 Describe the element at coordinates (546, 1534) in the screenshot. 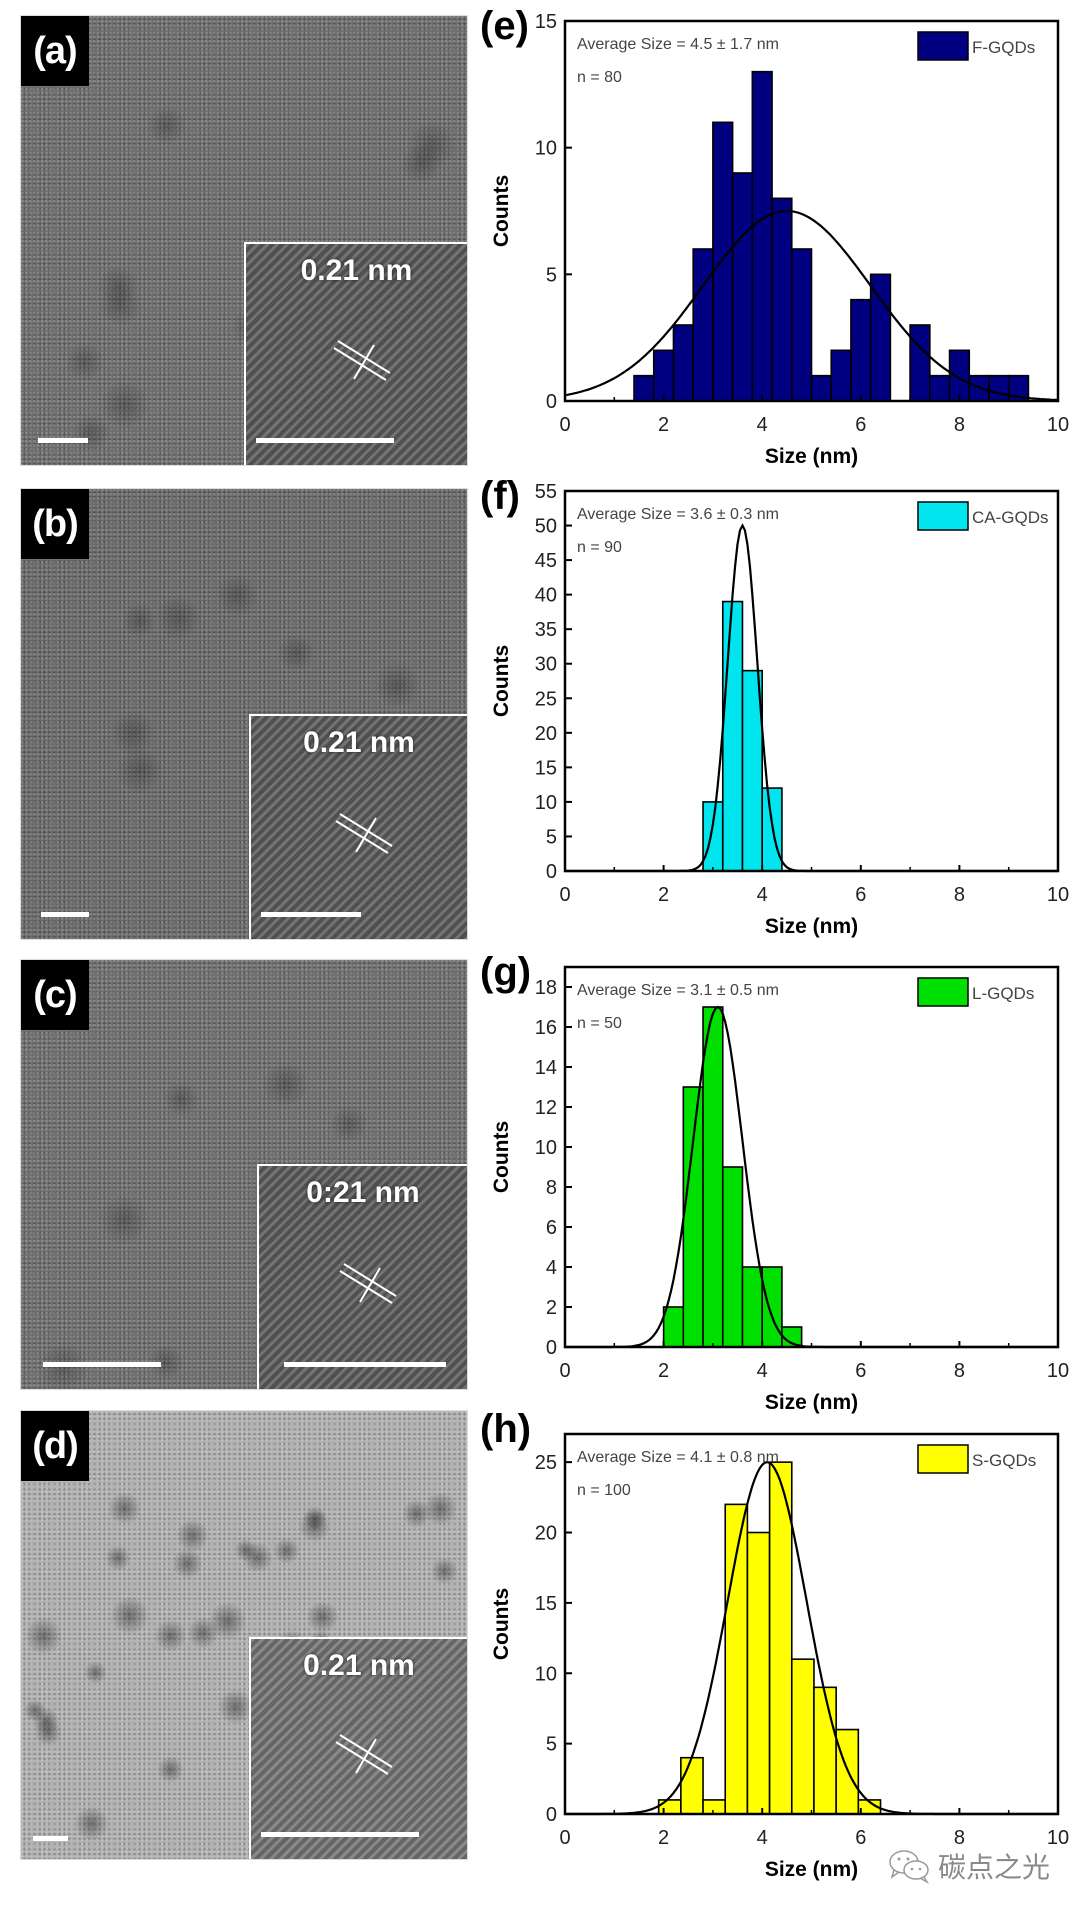

I see `y-tick-label: 20` at that location.